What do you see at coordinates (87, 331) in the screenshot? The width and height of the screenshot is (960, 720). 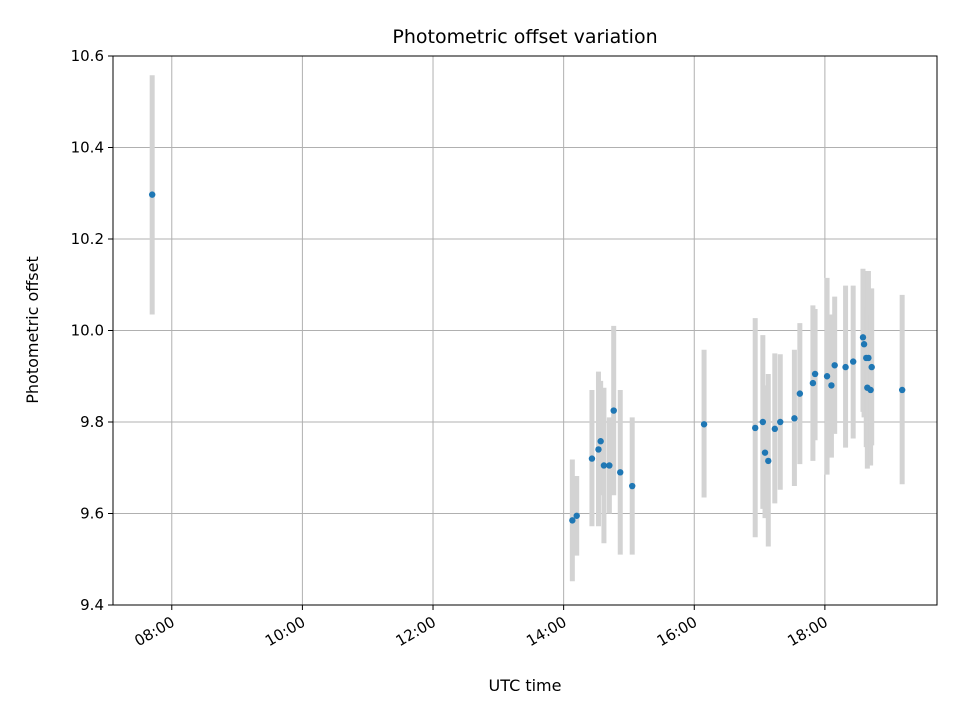 I see `y-tick-label: 10.0` at bounding box center [87, 331].